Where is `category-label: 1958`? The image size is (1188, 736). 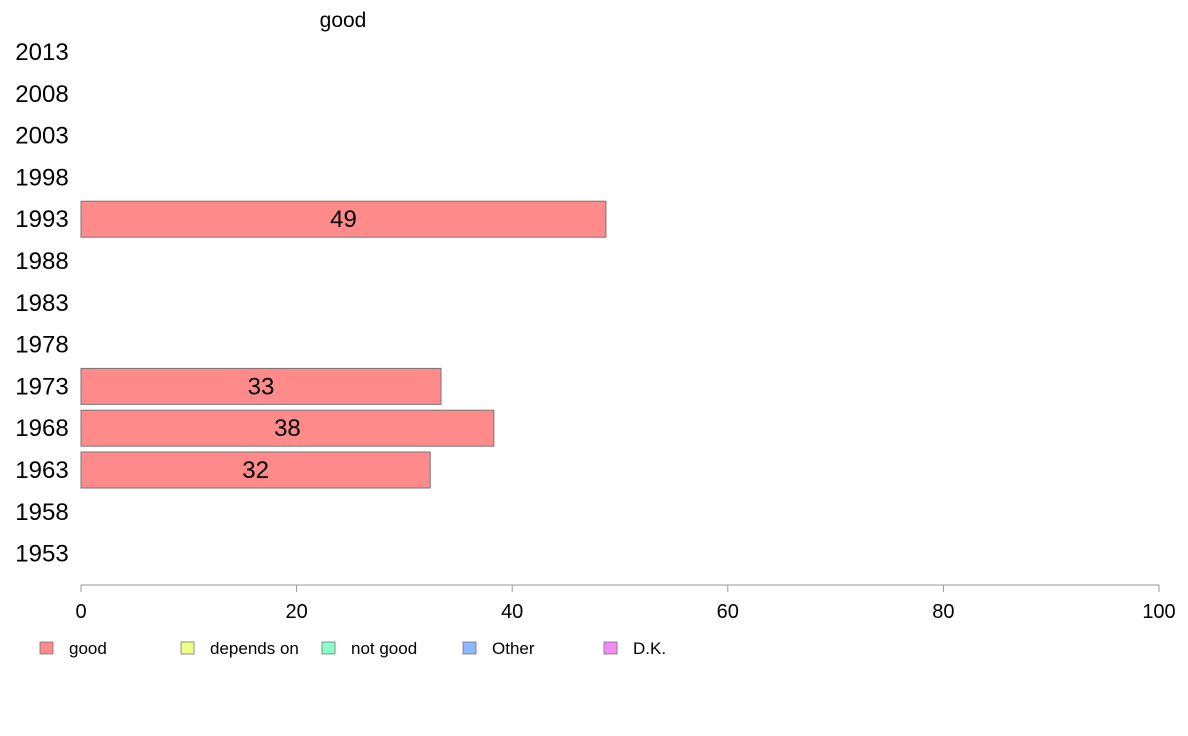 category-label: 1958 is located at coordinates (41, 512).